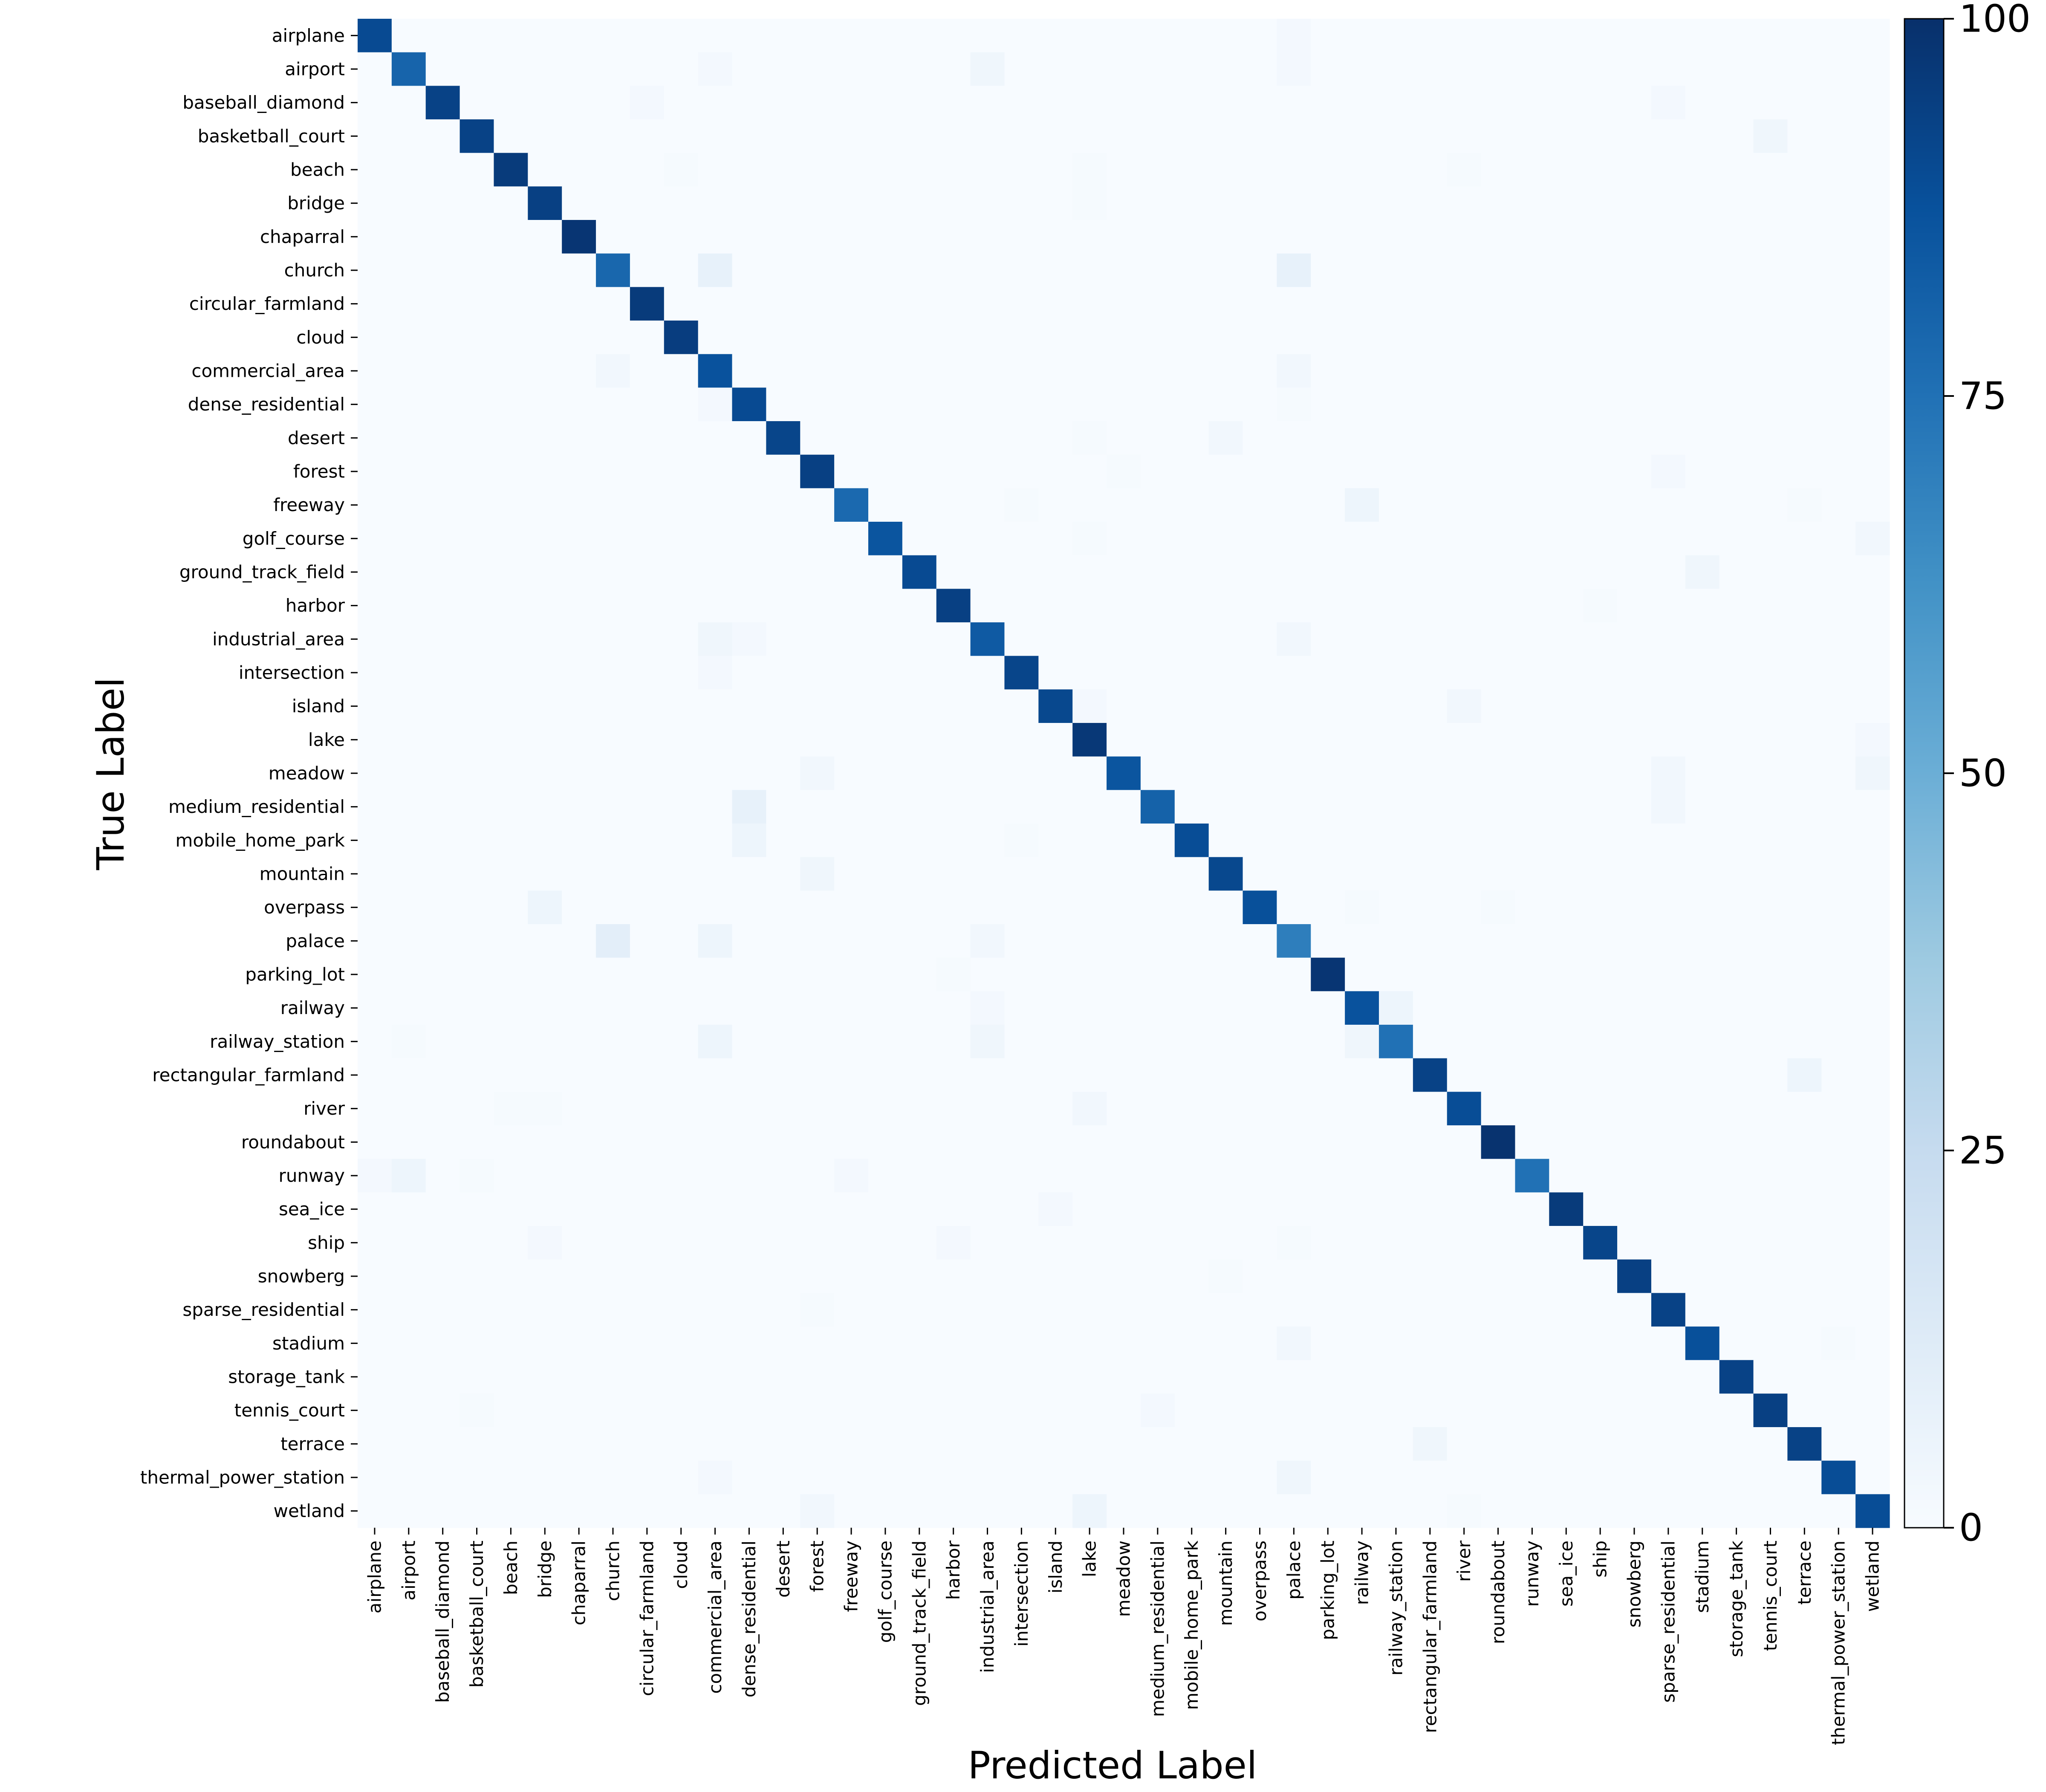 This screenshot has width=2046, height=1792. Describe the element at coordinates (511, 1568) in the screenshot. I see `x-tick-label: beach` at that location.